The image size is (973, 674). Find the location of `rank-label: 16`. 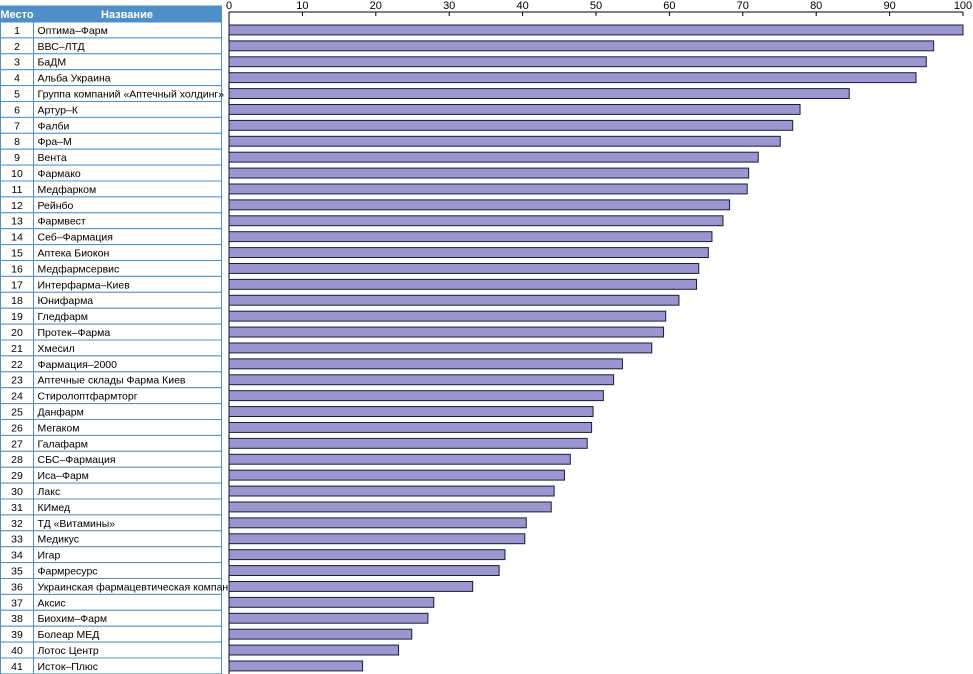

rank-label: 16 is located at coordinates (17, 269).